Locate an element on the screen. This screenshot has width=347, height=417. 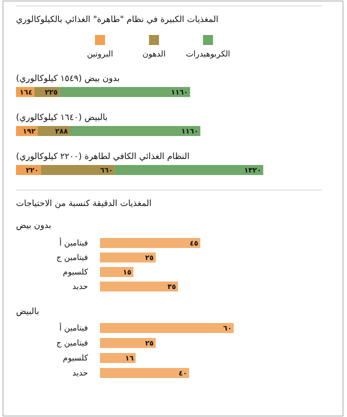
y-tick-label: بالبيض (١٦٤٠ كيلوكالوري) is located at coordinates (62, 118).